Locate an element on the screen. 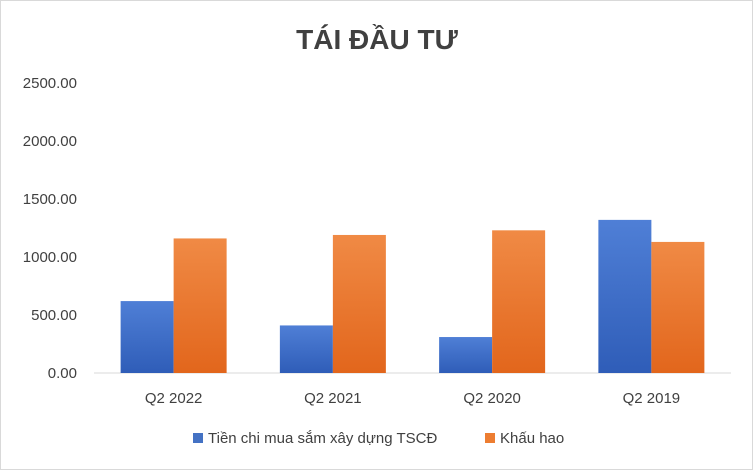  legend-label: Khấu hao is located at coordinates (532, 438).